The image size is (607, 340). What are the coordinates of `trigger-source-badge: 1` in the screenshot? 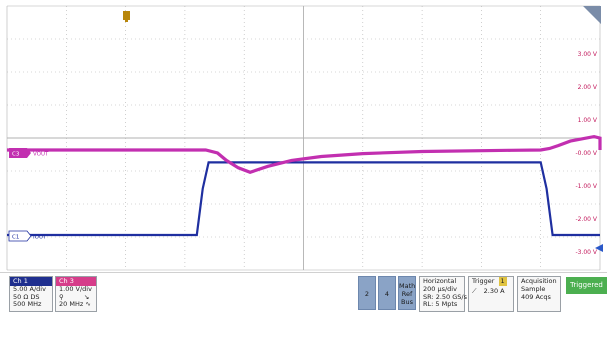 It's located at (502, 281).